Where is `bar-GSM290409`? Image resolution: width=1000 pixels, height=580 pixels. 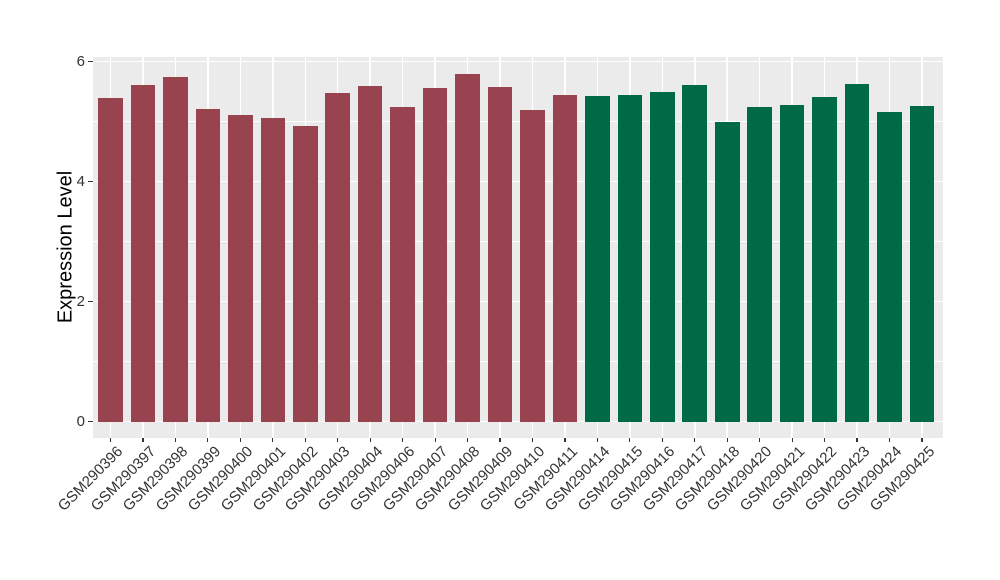 bar-GSM290409 is located at coordinates (500, 254).